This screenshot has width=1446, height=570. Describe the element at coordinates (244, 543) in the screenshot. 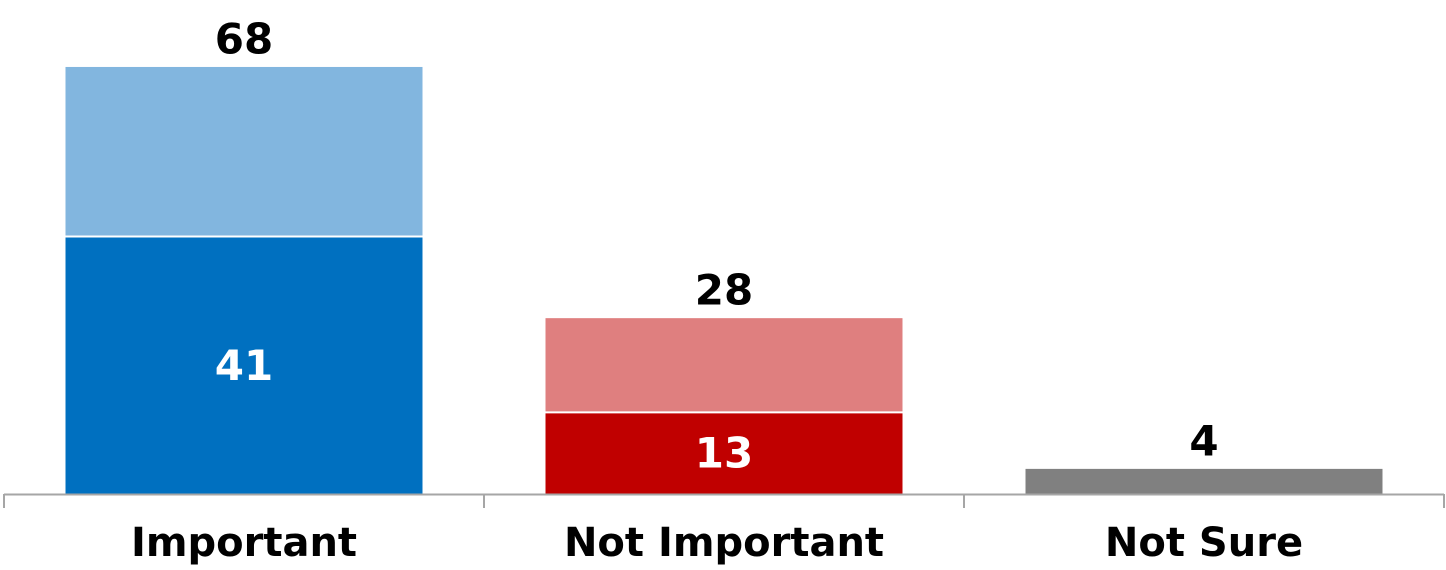

I see `category-label-0: Important` at that location.